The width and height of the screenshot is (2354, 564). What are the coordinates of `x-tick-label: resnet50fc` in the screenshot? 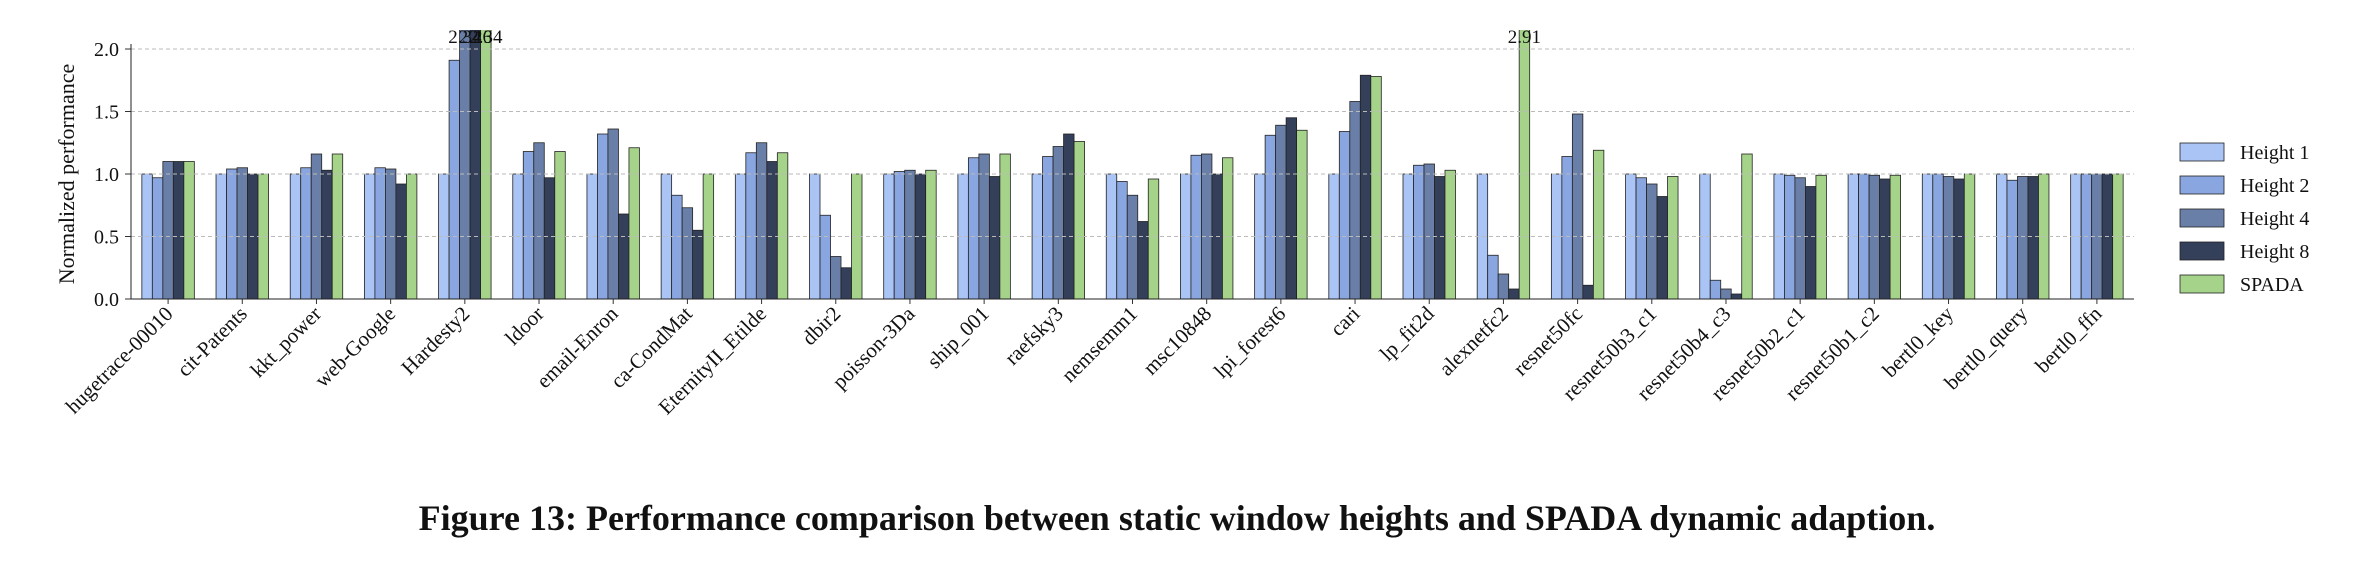 It's located at (1547, 341).